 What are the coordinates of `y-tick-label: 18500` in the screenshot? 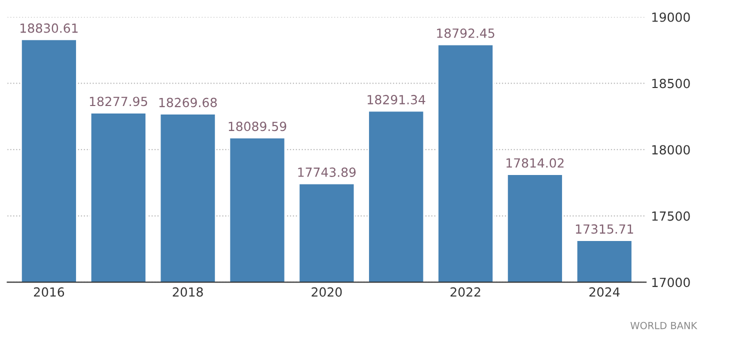 It's located at (671, 83).